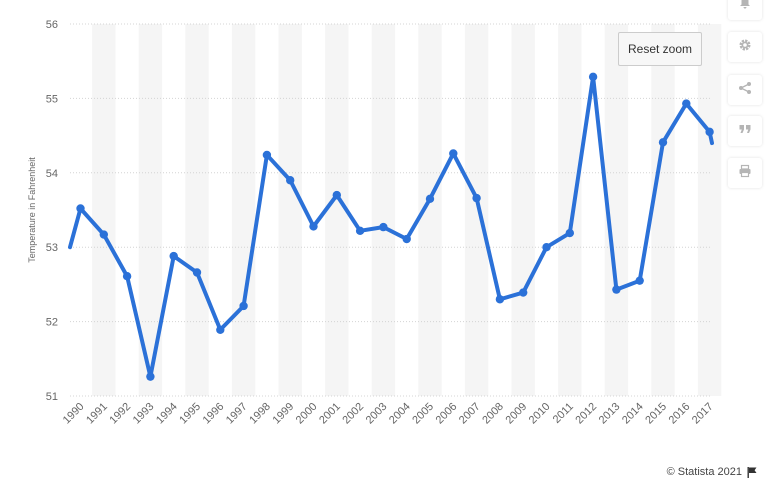  Describe the element at coordinates (663, 142) in the screenshot. I see `data-point-2015` at that location.